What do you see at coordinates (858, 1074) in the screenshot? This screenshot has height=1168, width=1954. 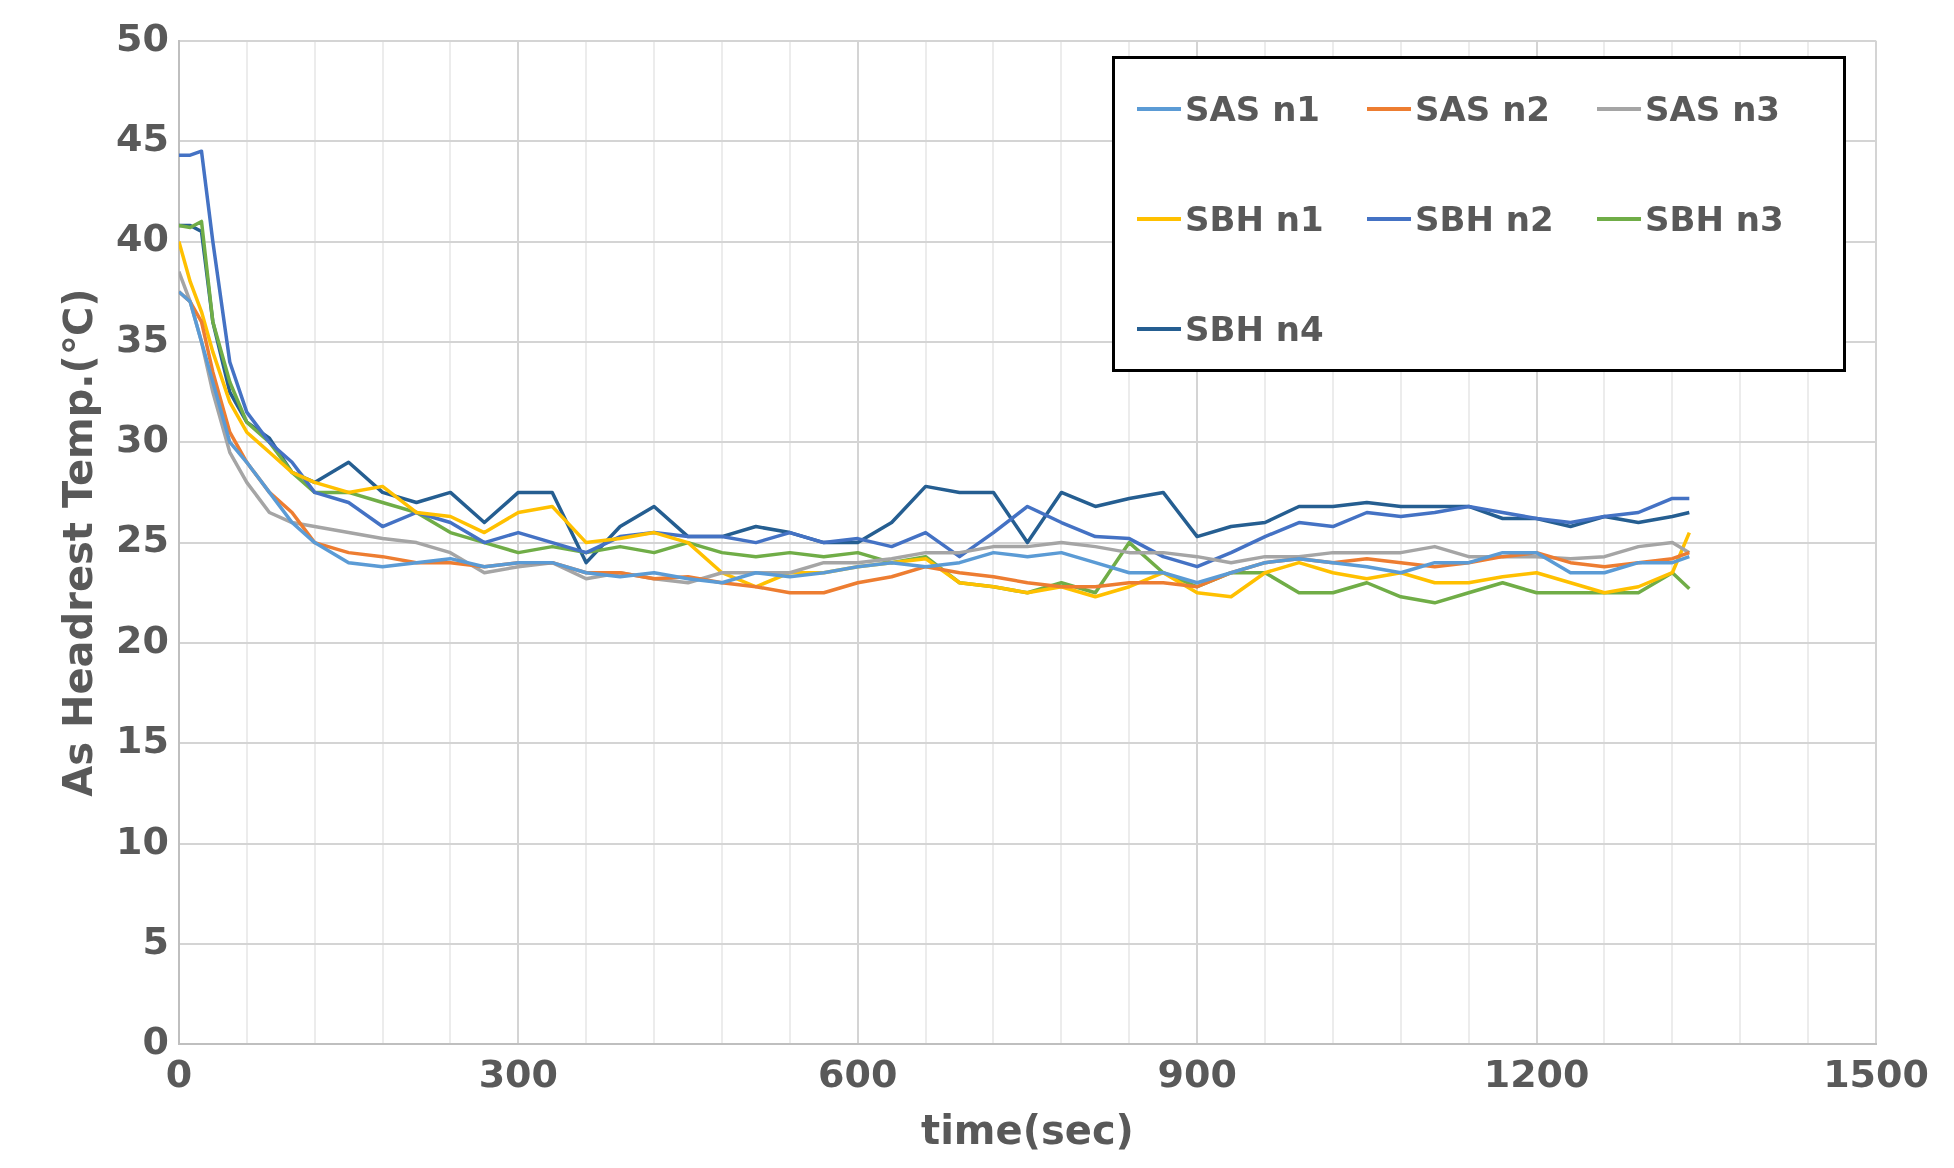 I see `x-tick-label: 600` at bounding box center [858, 1074].